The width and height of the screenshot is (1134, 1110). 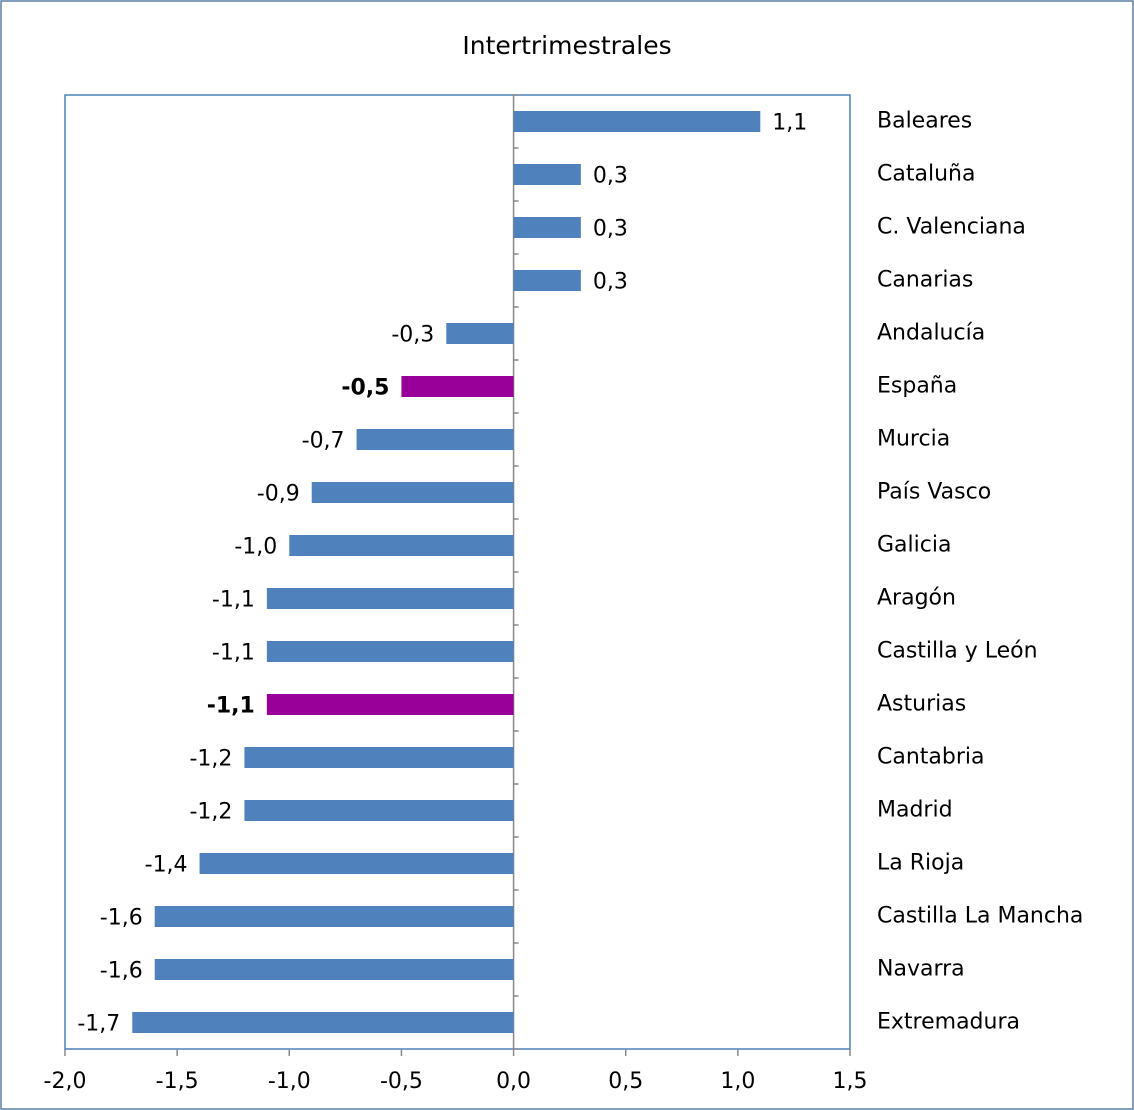 What do you see at coordinates (921, 704) in the screenshot?
I see `category-label: Asturias` at bounding box center [921, 704].